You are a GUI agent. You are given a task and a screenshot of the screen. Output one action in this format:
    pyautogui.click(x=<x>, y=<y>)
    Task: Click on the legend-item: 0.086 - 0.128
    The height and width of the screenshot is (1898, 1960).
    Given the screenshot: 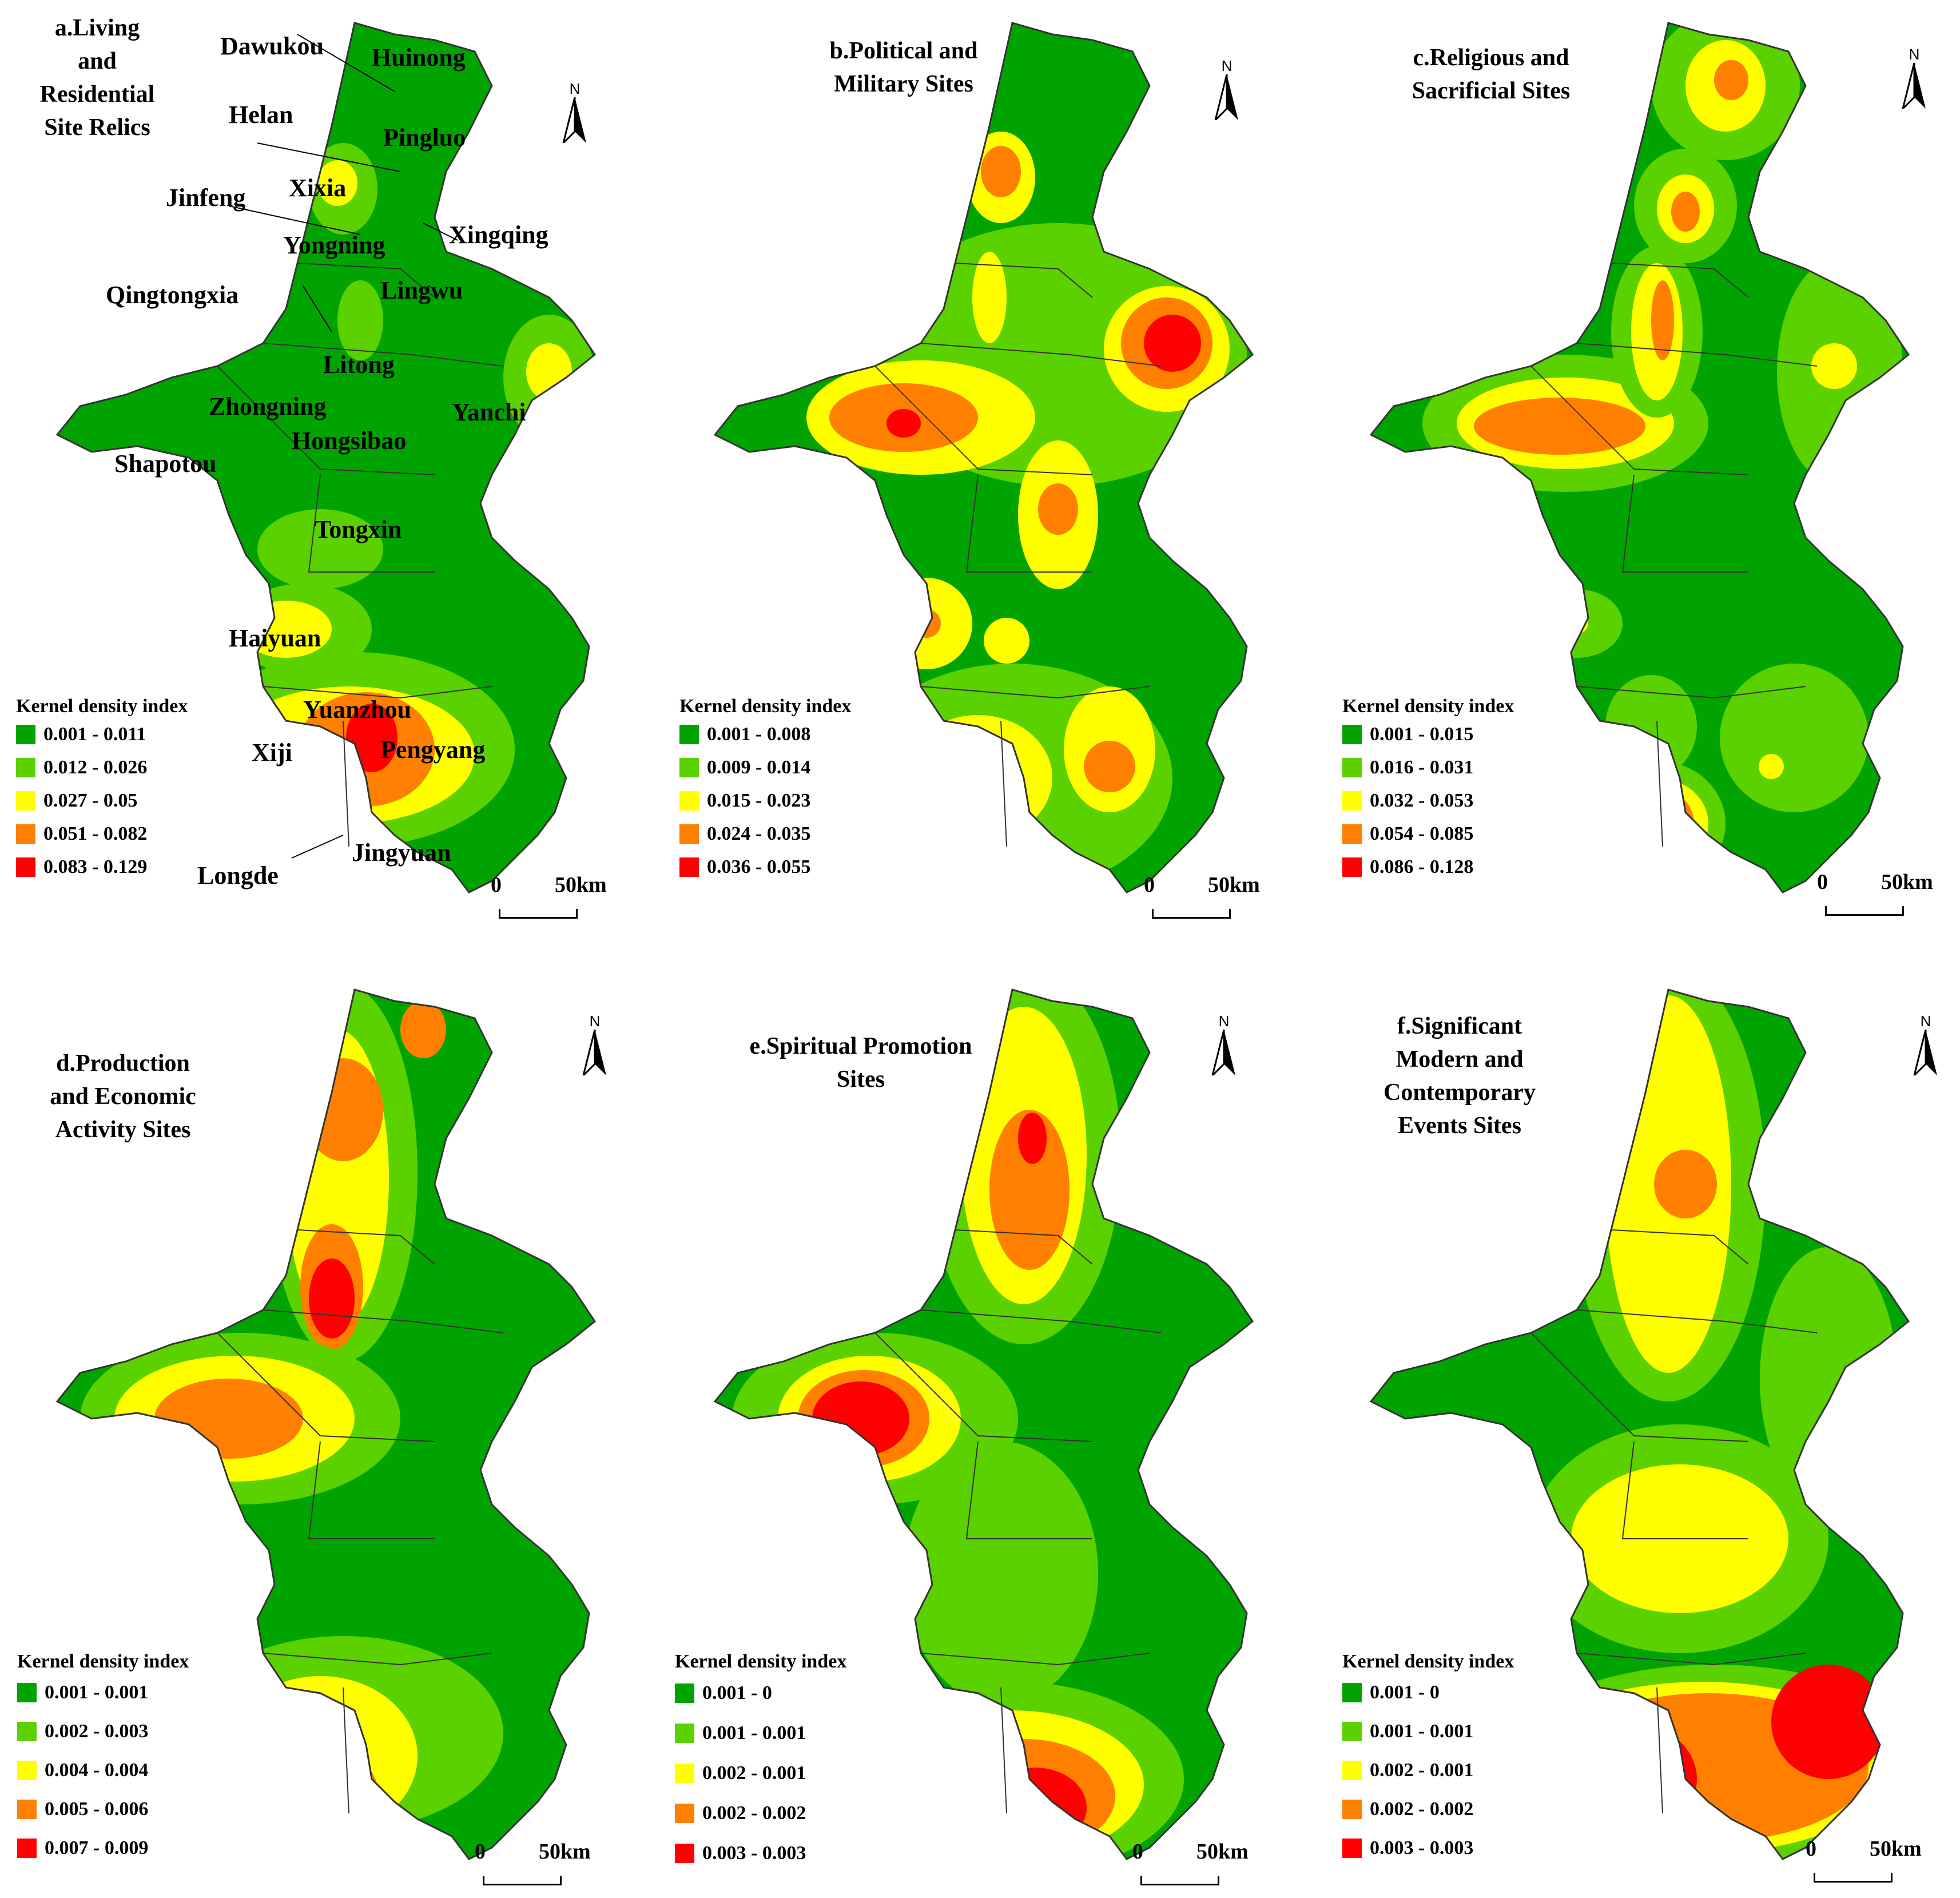 What is the action you would take?
    pyautogui.click(x=1428, y=867)
    